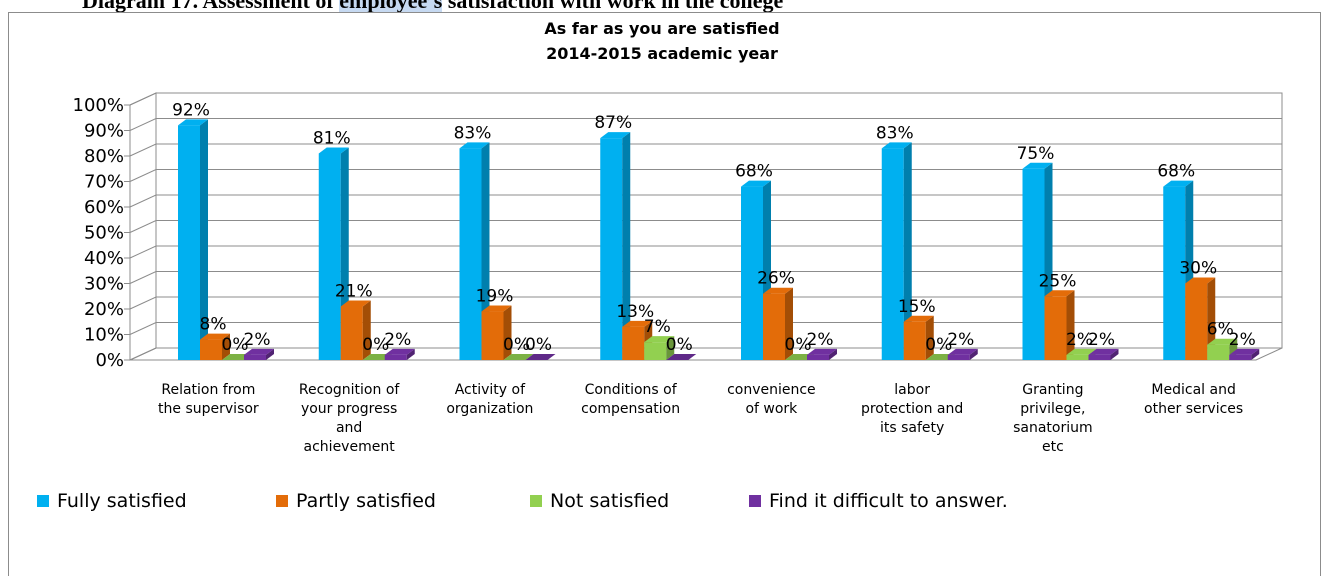 This screenshot has height=576, width=1323. I want to click on y-tick-label: 40%, so click(104, 258).